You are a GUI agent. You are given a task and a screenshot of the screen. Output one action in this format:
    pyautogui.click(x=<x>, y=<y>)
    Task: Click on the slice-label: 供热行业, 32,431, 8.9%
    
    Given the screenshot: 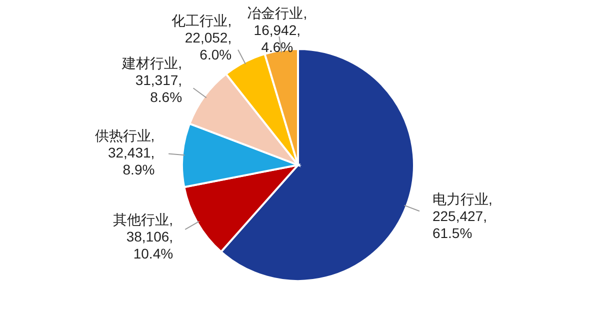 What is the action you would take?
    pyautogui.click(x=124, y=153)
    